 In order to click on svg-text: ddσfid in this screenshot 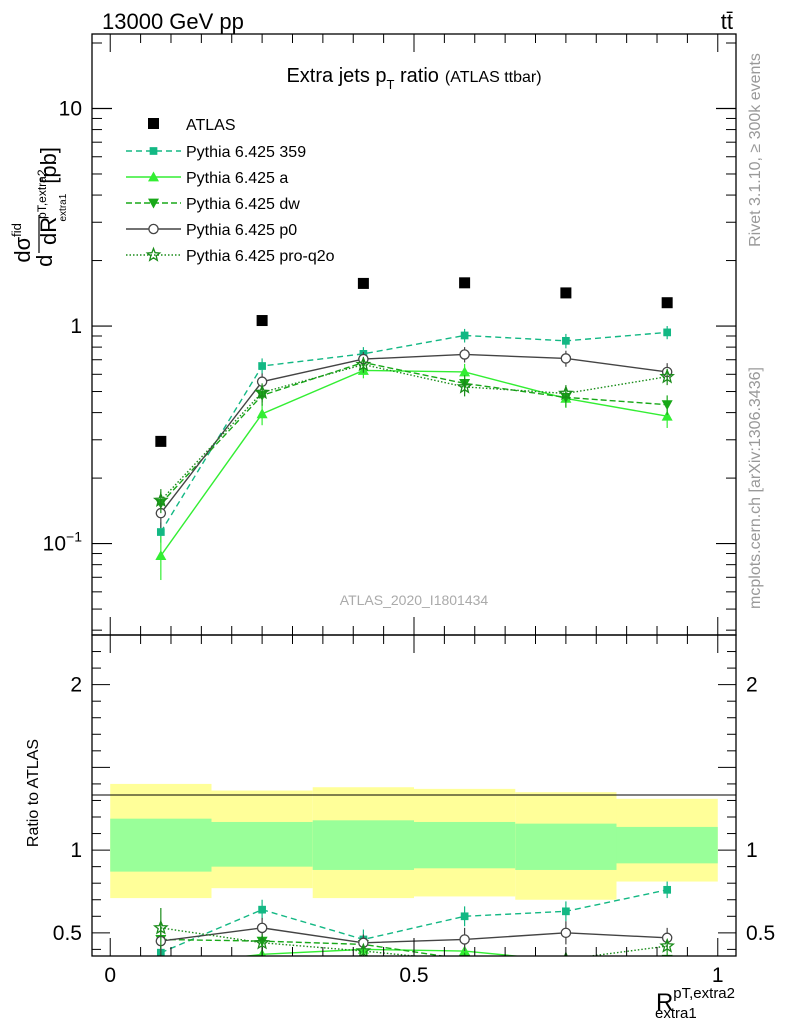, I will do `click(33, 245)`.